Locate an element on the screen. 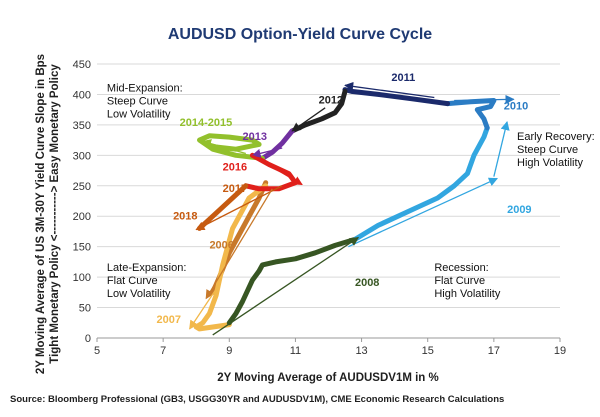 This screenshot has width=600, height=417. series-line-2016 is located at coordinates (270, 172).